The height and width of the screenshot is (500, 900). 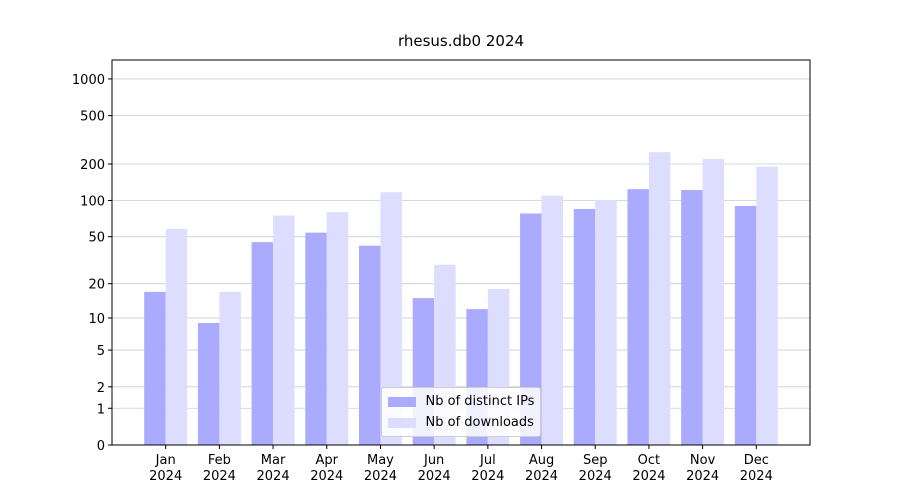 What do you see at coordinates (434, 468) in the screenshot?
I see `x-tick-label: Jun 2024` at bounding box center [434, 468].